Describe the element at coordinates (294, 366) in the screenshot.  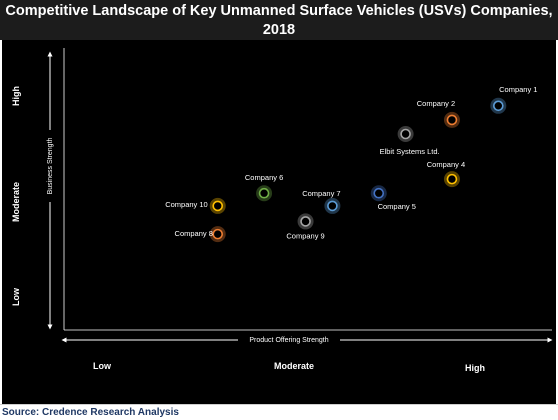
I see `x-tick-moderate: Moderate` at that location.